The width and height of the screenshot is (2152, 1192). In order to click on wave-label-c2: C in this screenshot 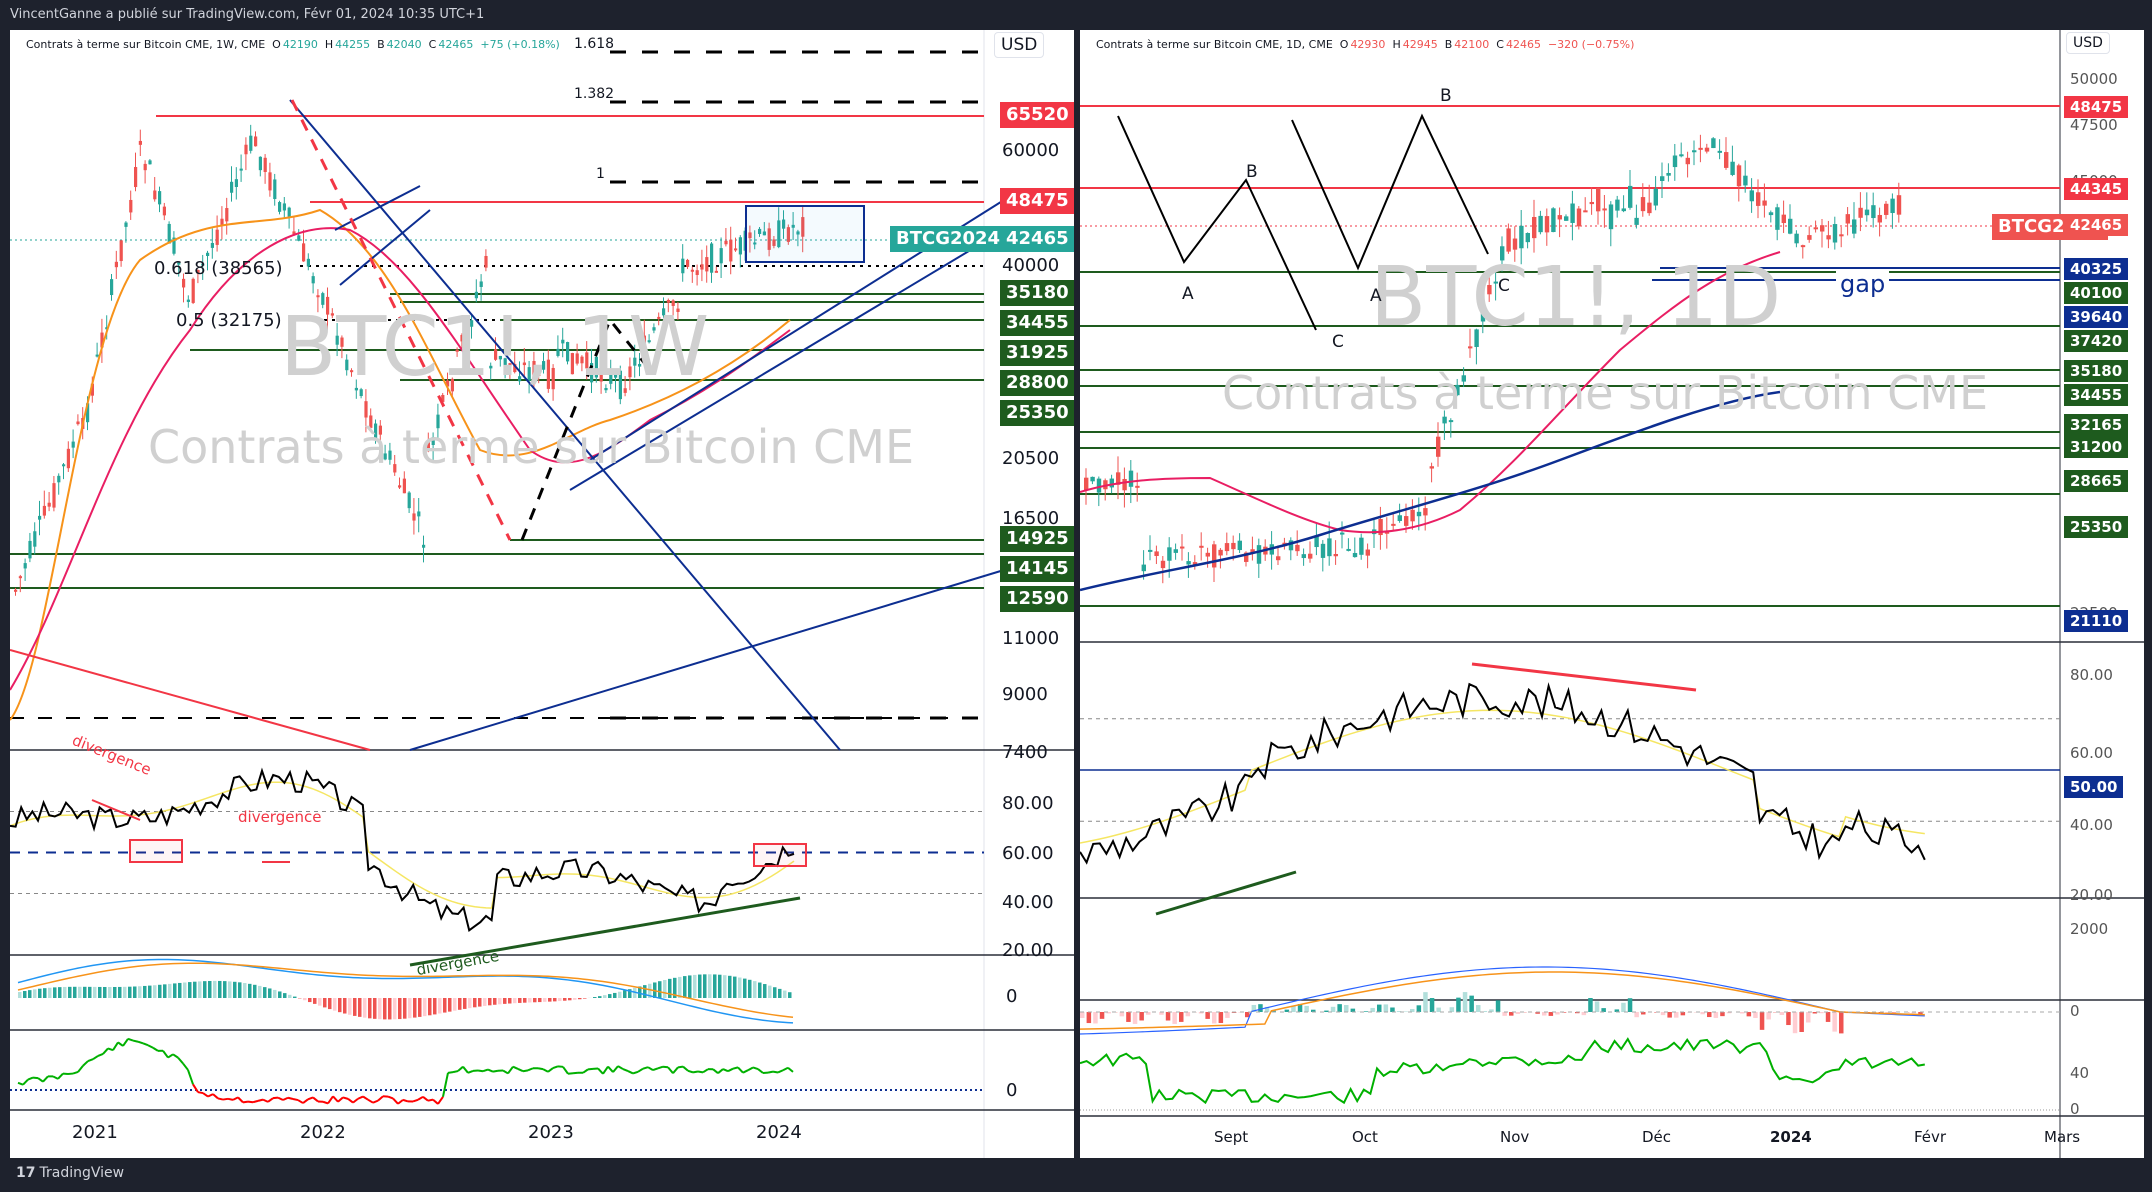, I will do `click(1504, 286)`.